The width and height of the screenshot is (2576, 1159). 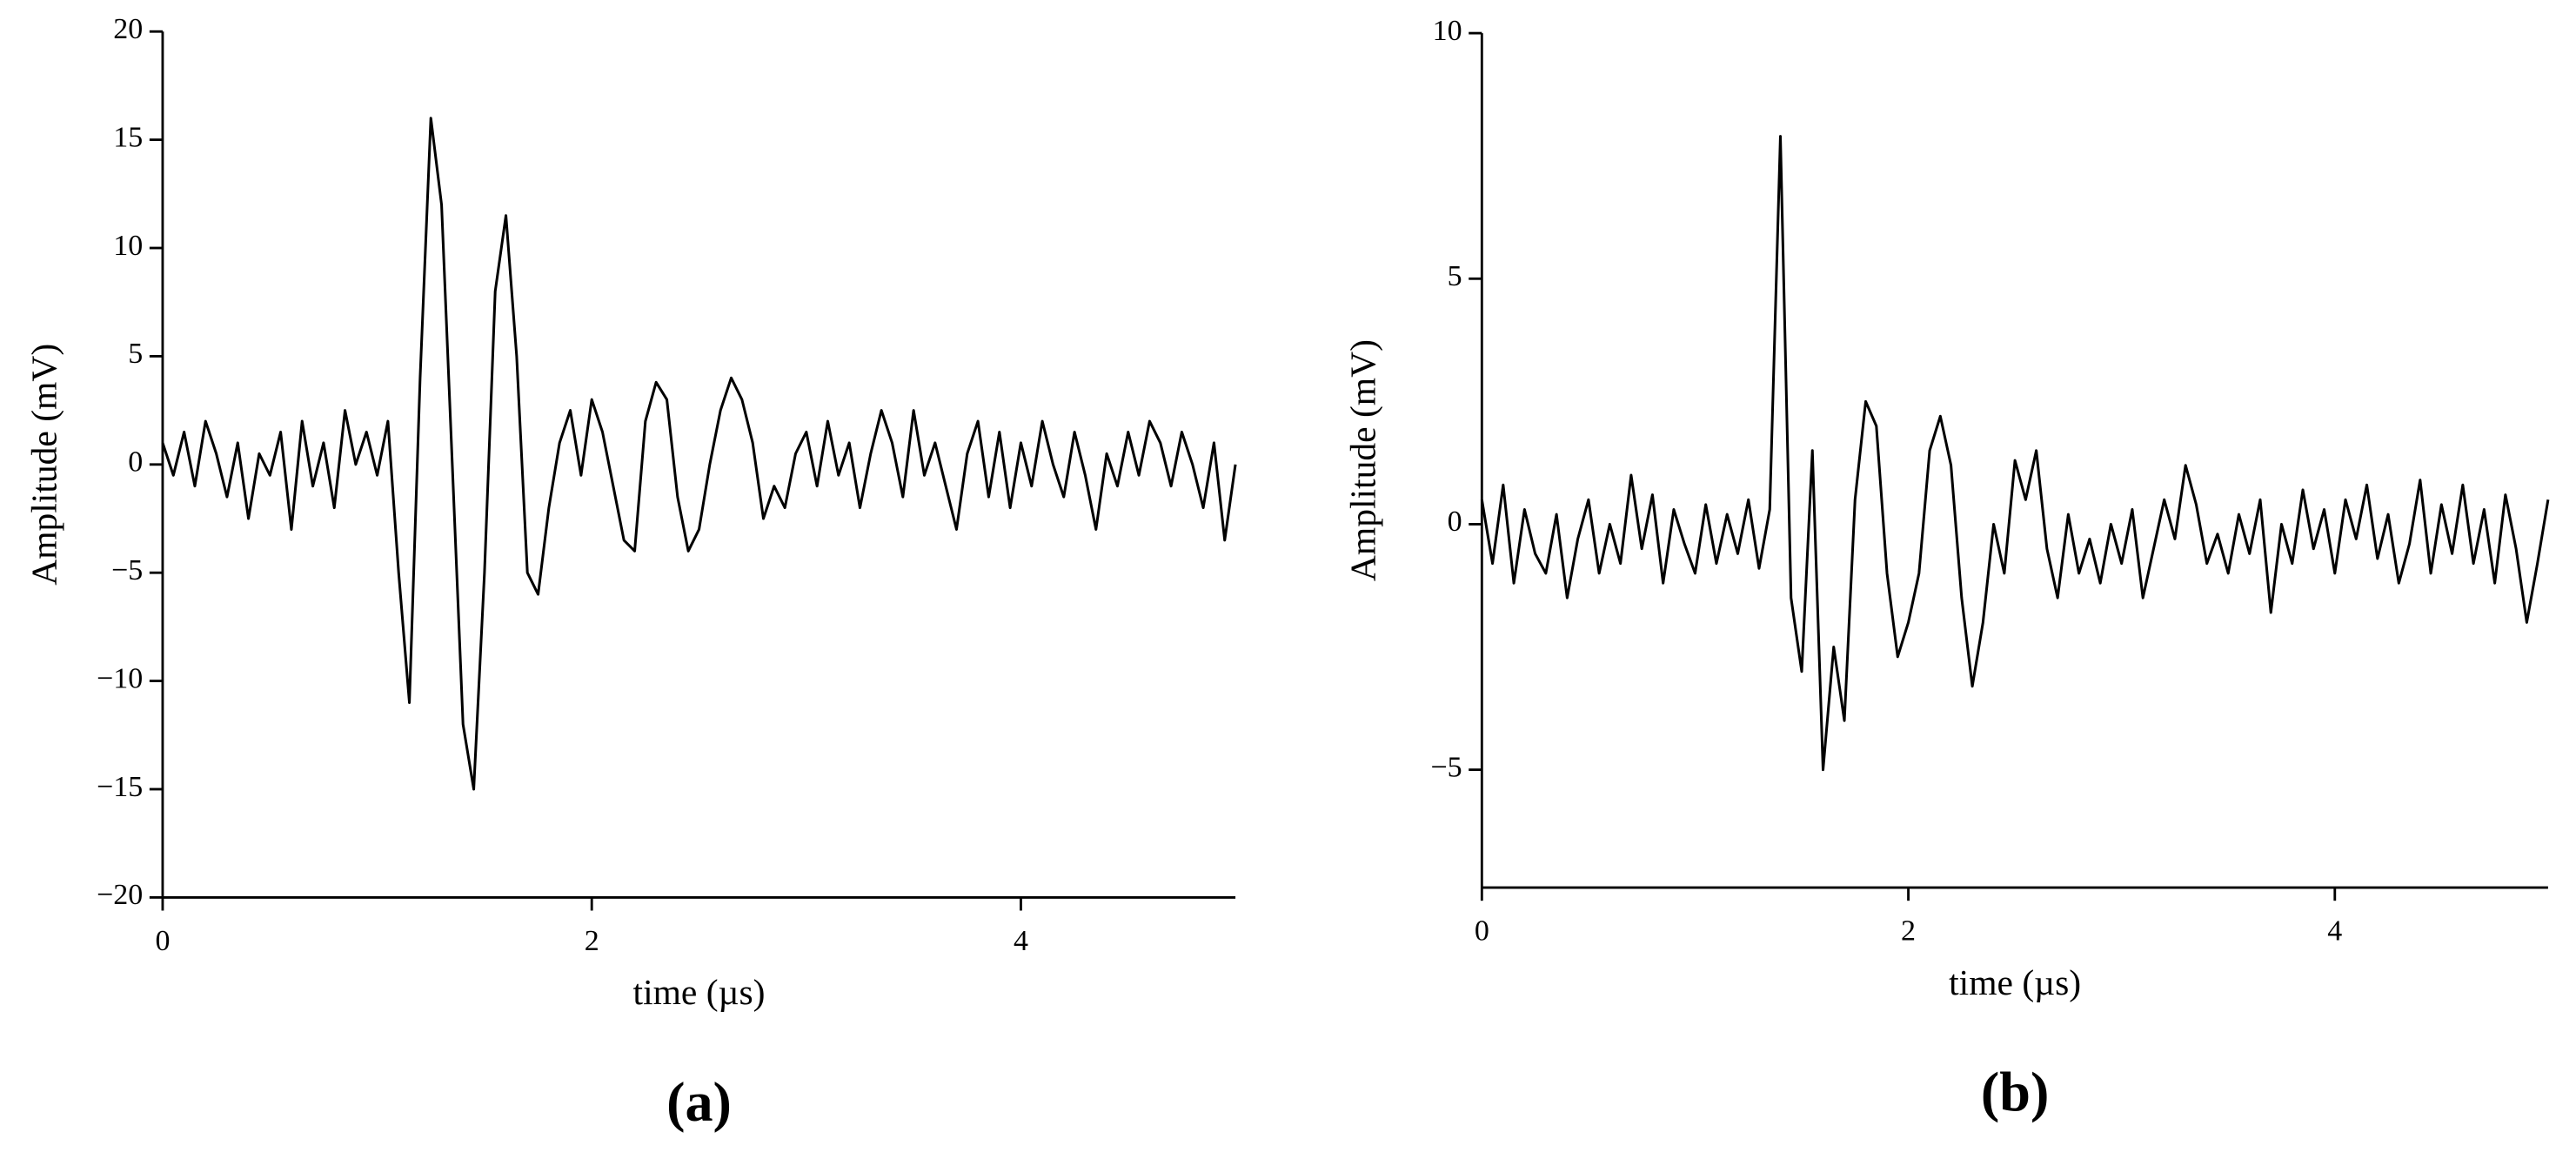 What do you see at coordinates (128, 137) in the screenshot?
I see `y-tick-label: 15` at bounding box center [128, 137].